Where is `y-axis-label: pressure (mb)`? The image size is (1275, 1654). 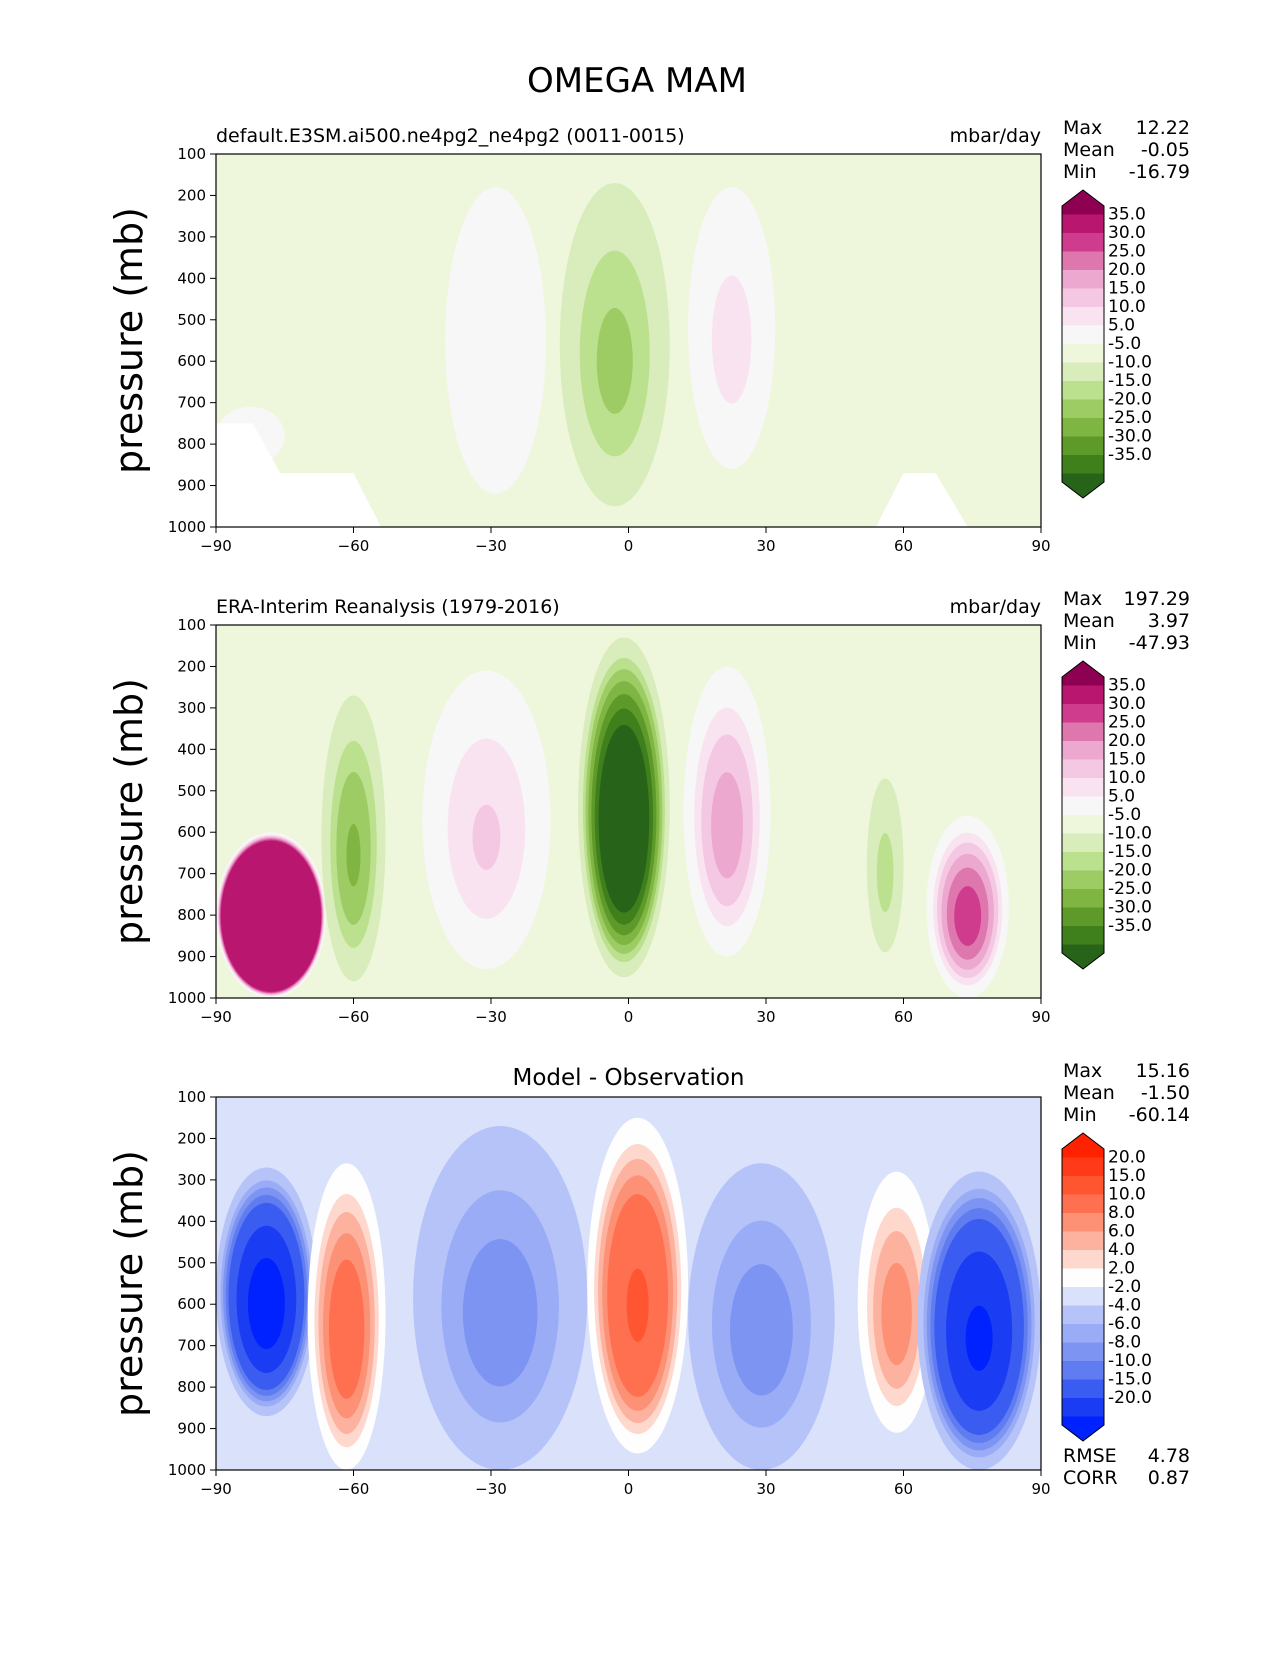 y-axis-label: pressure (mb) is located at coordinates (129, 1283).